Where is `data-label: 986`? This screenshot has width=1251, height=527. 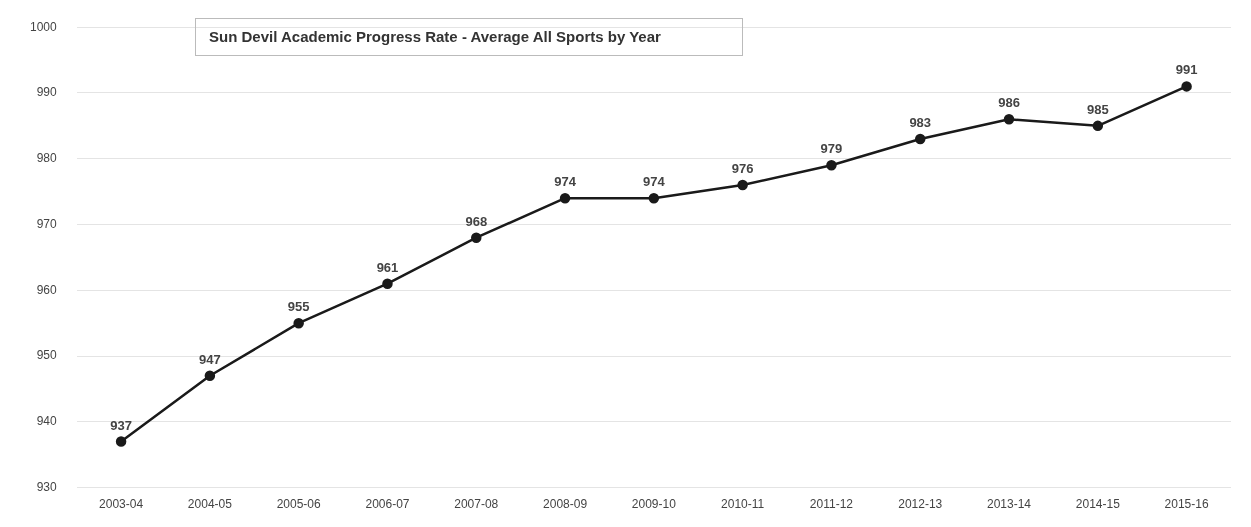
data-label: 986 is located at coordinates (1009, 103).